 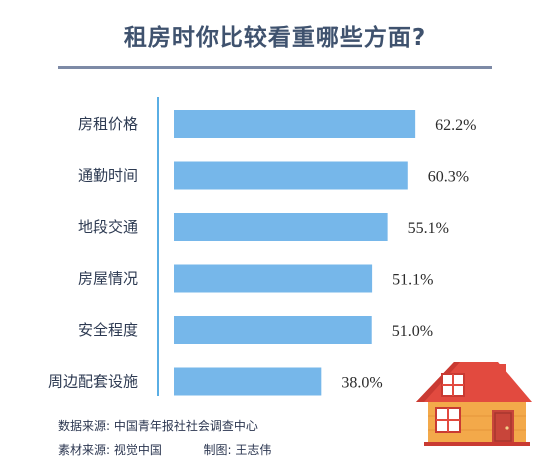 What do you see at coordinates (412, 280) in the screenshot?
I see `value-label: 51.1%` at bounding box center [412, 280].